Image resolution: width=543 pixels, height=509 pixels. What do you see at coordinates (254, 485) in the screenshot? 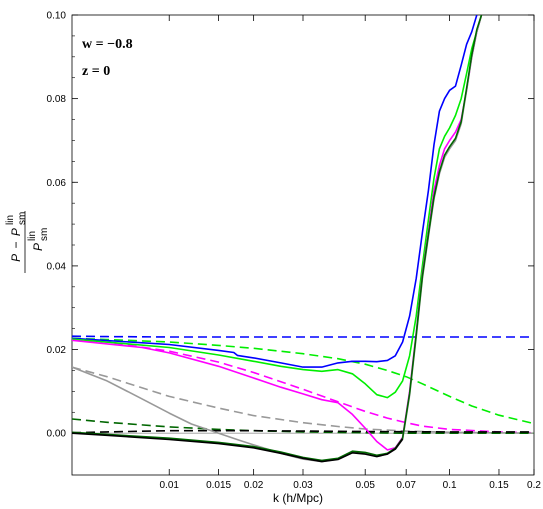
I see `x-tick-label: 0.02` at bounding box center [254, 485].